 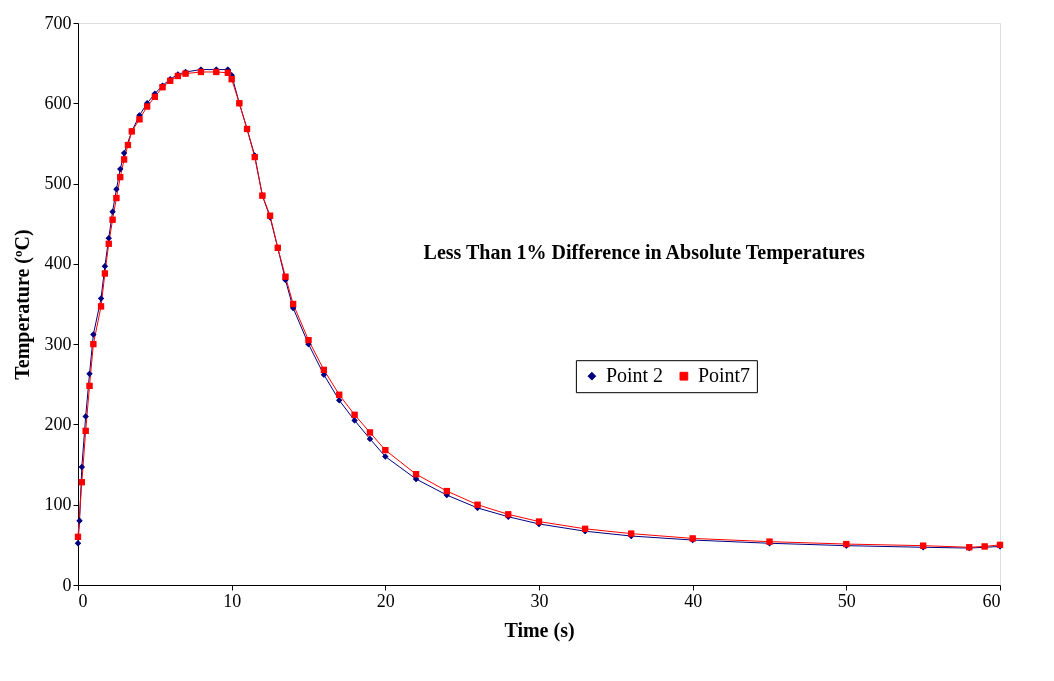 I want to click on x-tick-label: 10, so click(x=232, y=600).